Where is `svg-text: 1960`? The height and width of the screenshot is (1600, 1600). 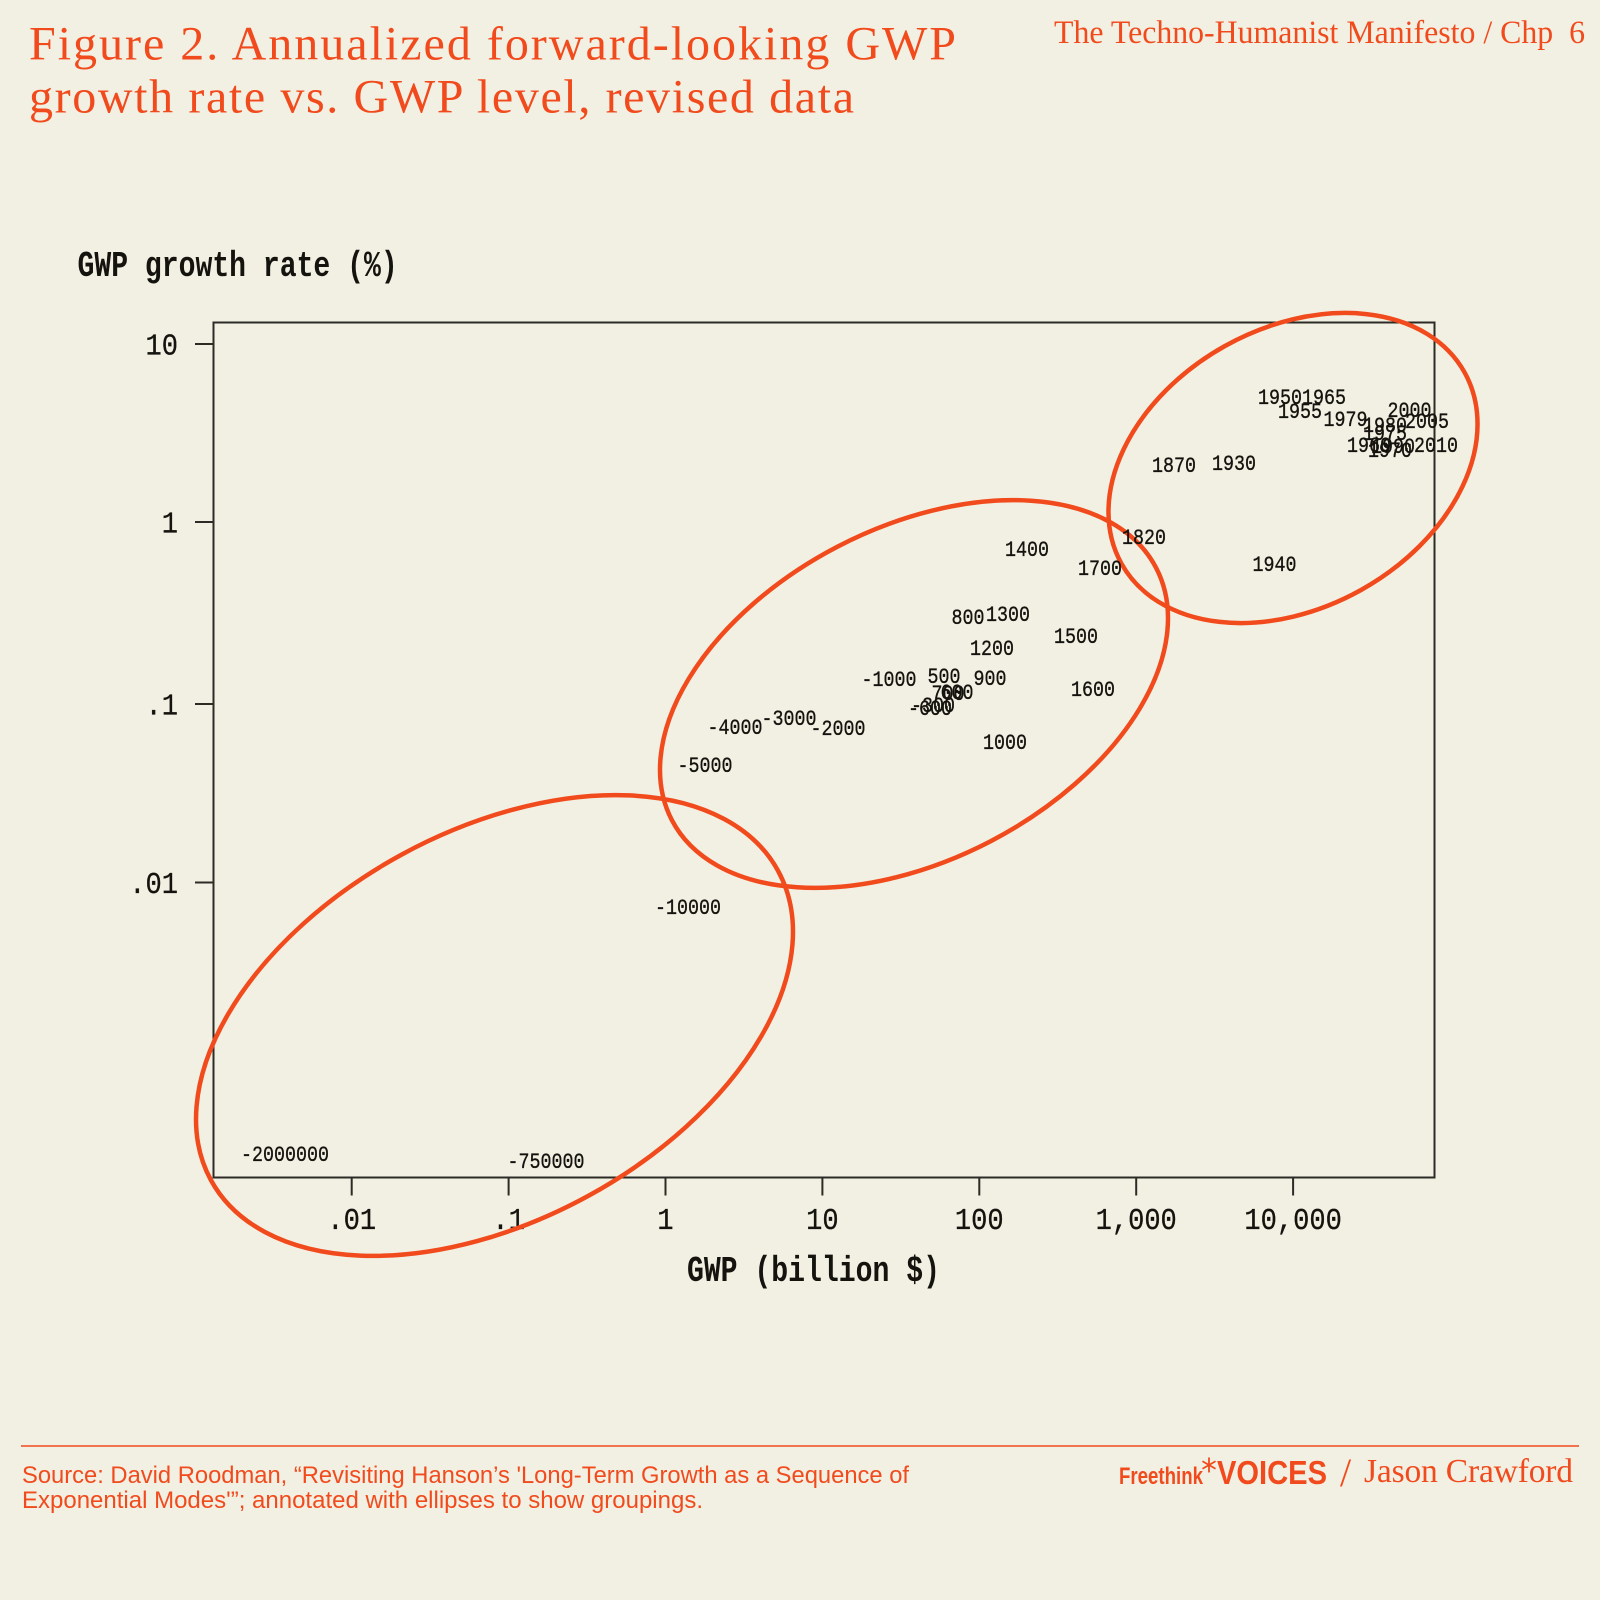 svg-text: 1960 is located at coordinates (1369, 446).